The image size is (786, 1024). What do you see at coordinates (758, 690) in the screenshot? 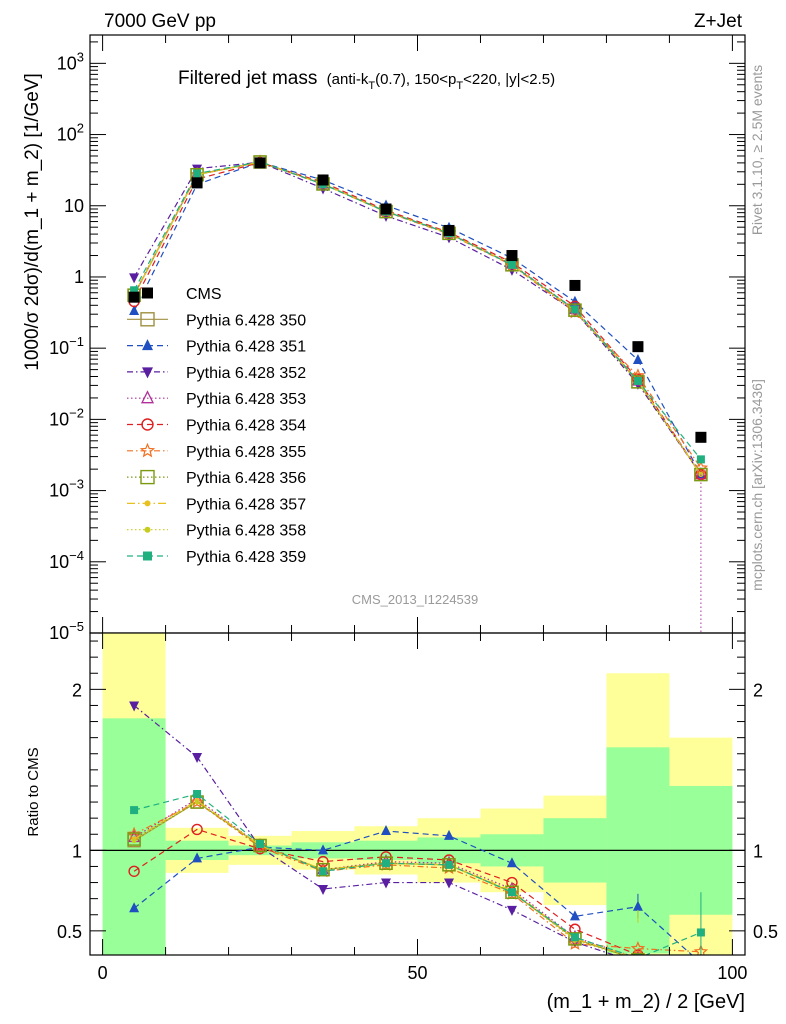
I see `ratio-y-tick-label-right: 2` at bounding box center [758, 690].